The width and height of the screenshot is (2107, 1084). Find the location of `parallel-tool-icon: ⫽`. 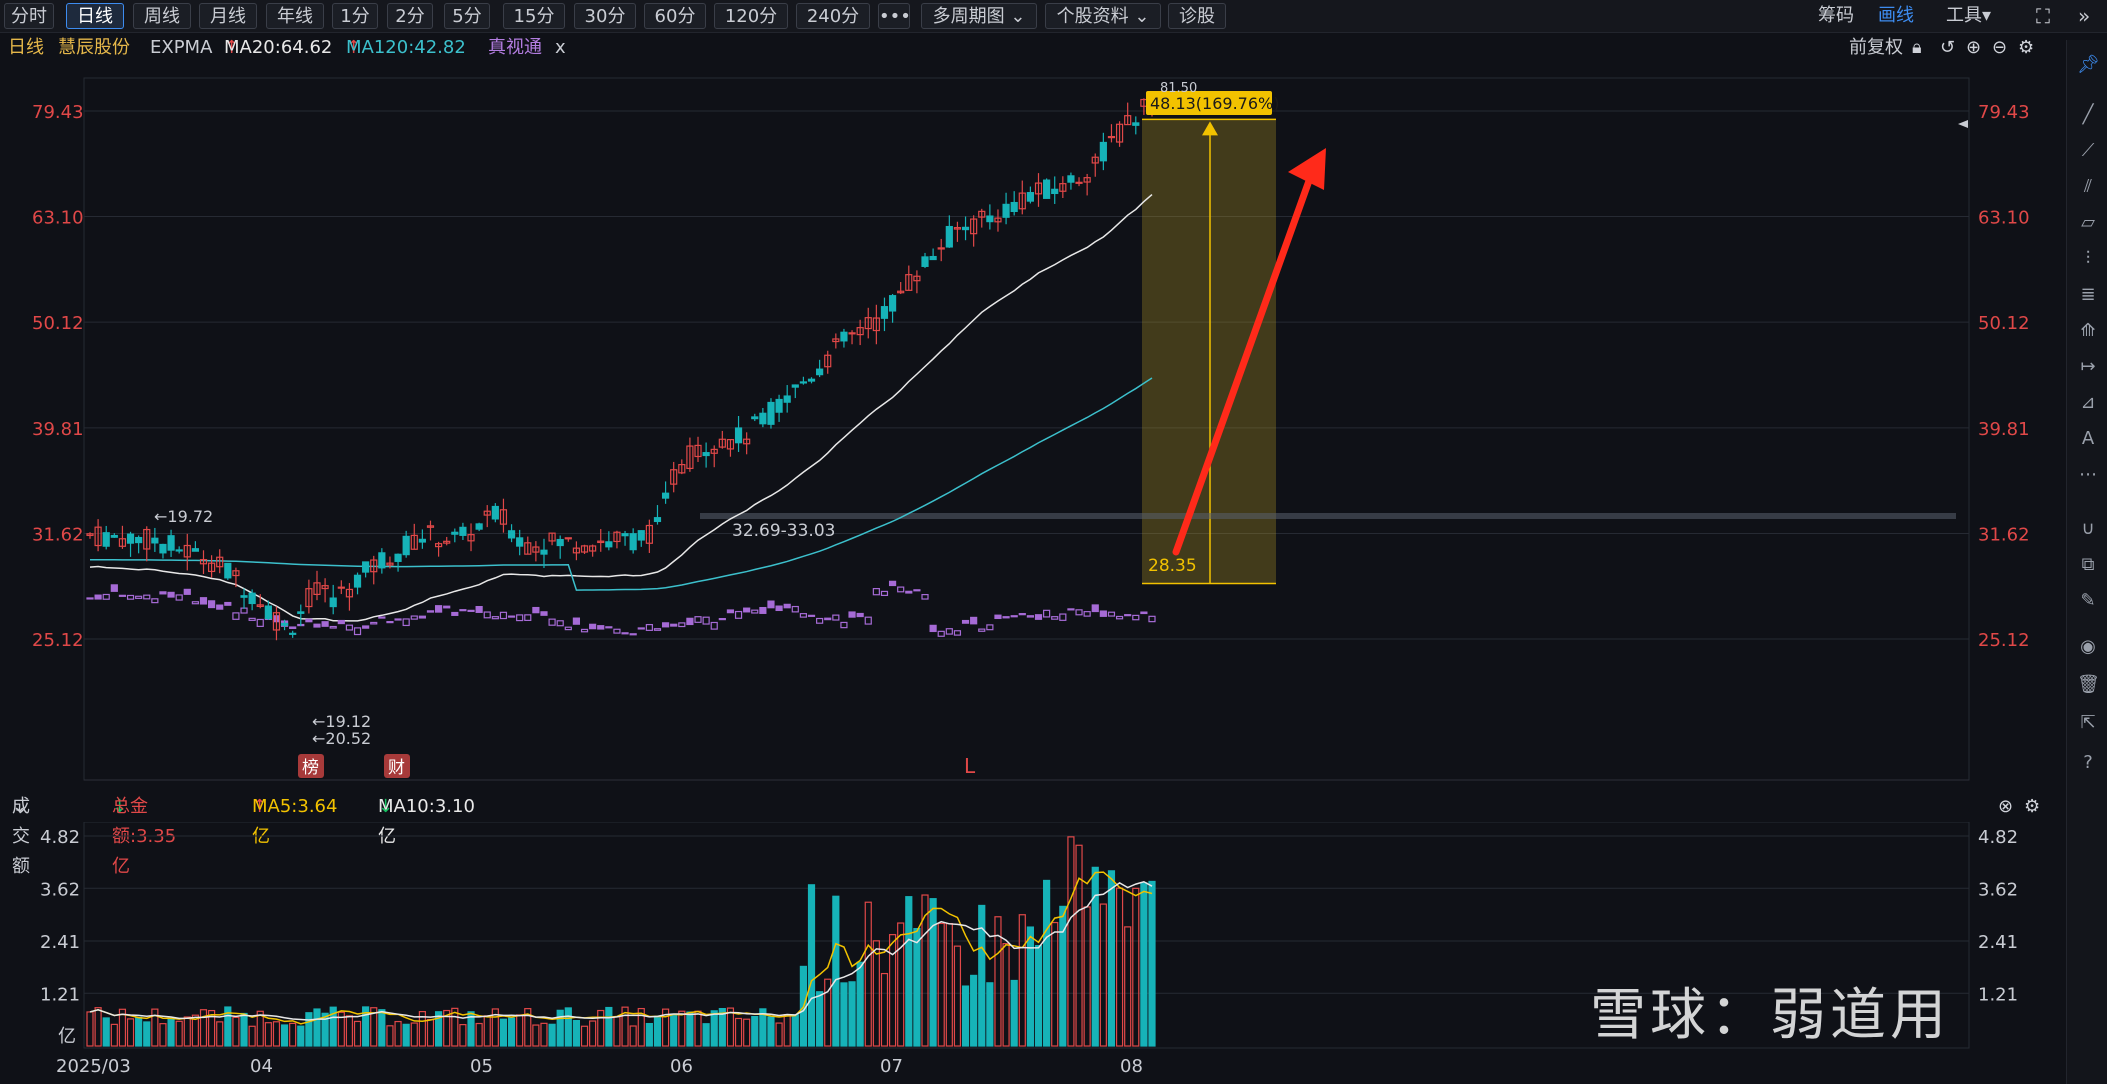

parallel-tool-icon: ⫽ is located at coordinates (2088, 186).